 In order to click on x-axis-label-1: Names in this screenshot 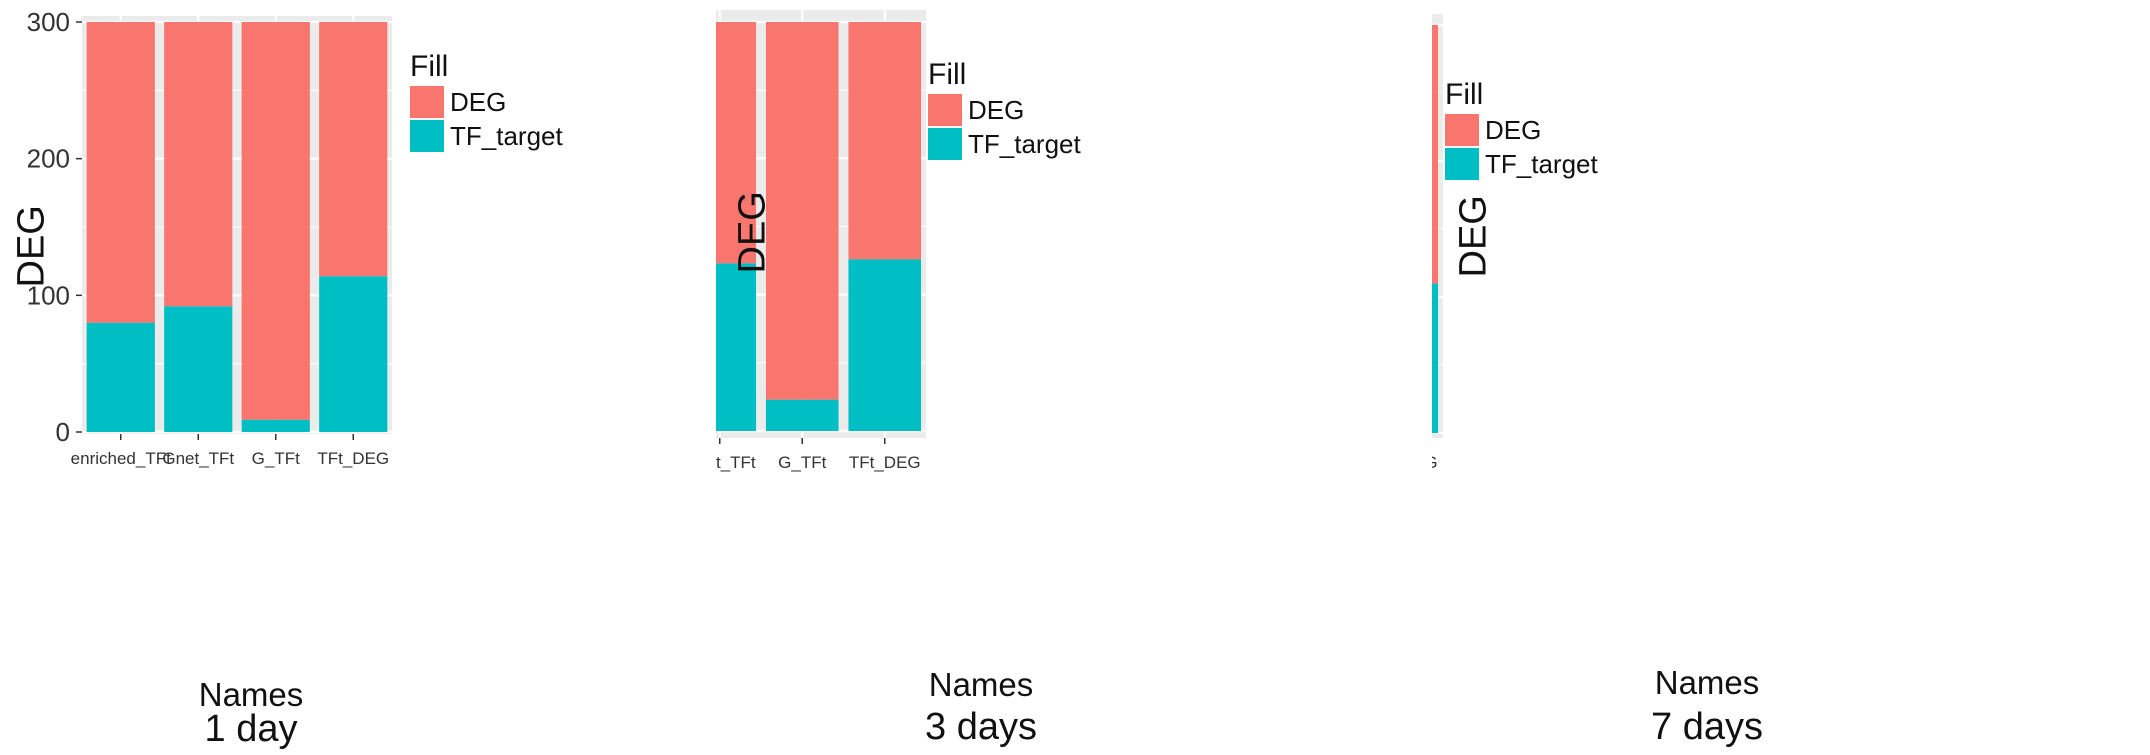, I will do `click(251, 694)`.